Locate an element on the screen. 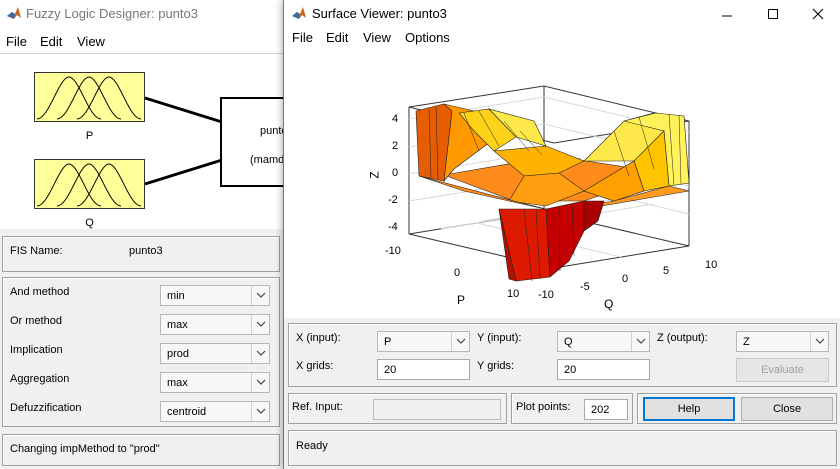 This screenshot has width=840, height=469. system-type-label: (mamd is located at coordinates (267, 160).